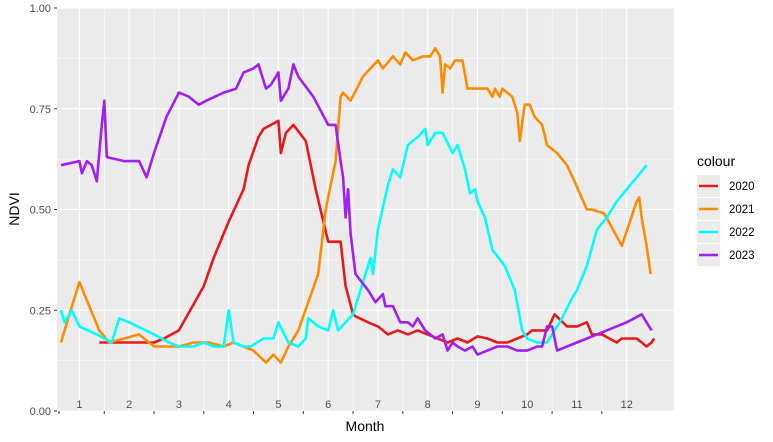 Image resolution: width=773 pixels, height=442 pixels. I want to click on y-tick-label: 0.50, so click(40, 211).